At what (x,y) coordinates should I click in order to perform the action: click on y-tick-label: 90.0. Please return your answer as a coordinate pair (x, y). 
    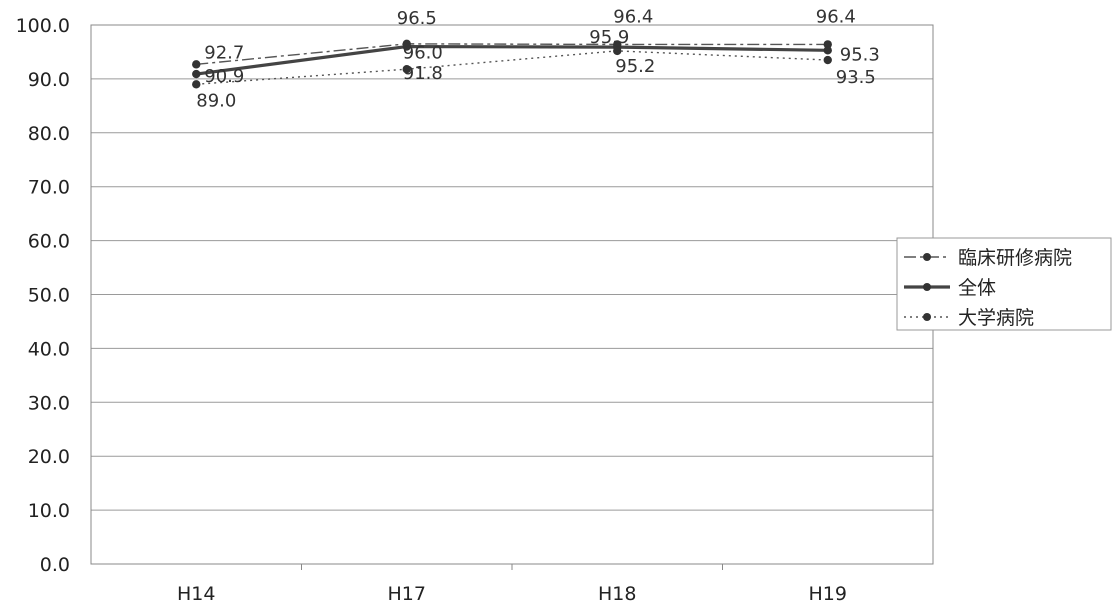
    Looking at the image, I should click on (49, 80).